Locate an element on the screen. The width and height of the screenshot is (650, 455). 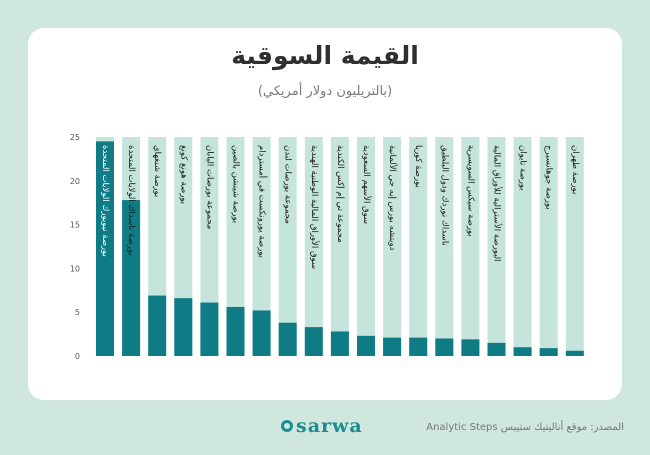
sarwa-logo-icon is located at coordinates (287, 426).